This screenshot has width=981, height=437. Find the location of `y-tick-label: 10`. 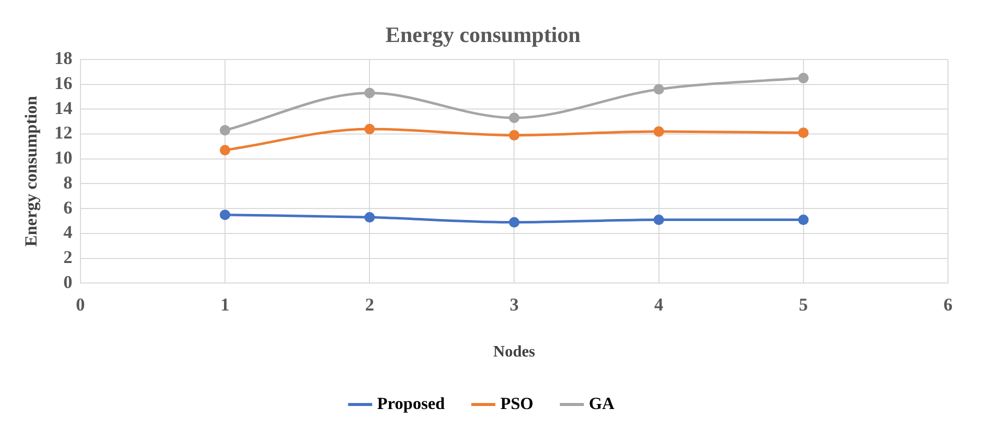

y-tick-label: 10 is located at coordinates (63, 158).